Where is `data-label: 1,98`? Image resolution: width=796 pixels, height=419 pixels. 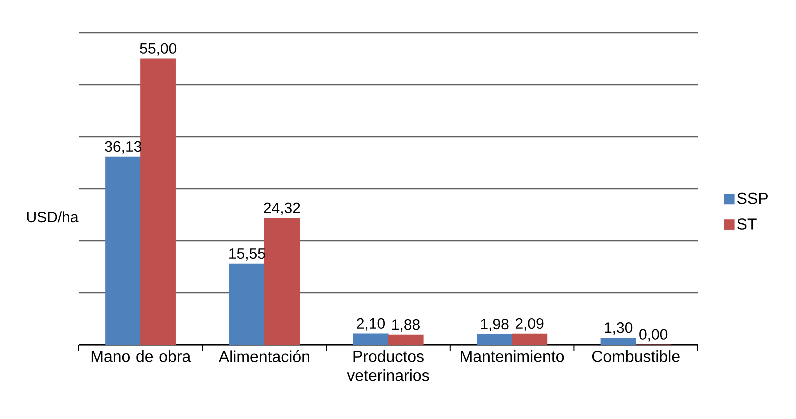 data-label: 1,98 is located at coordinates (495, 325).